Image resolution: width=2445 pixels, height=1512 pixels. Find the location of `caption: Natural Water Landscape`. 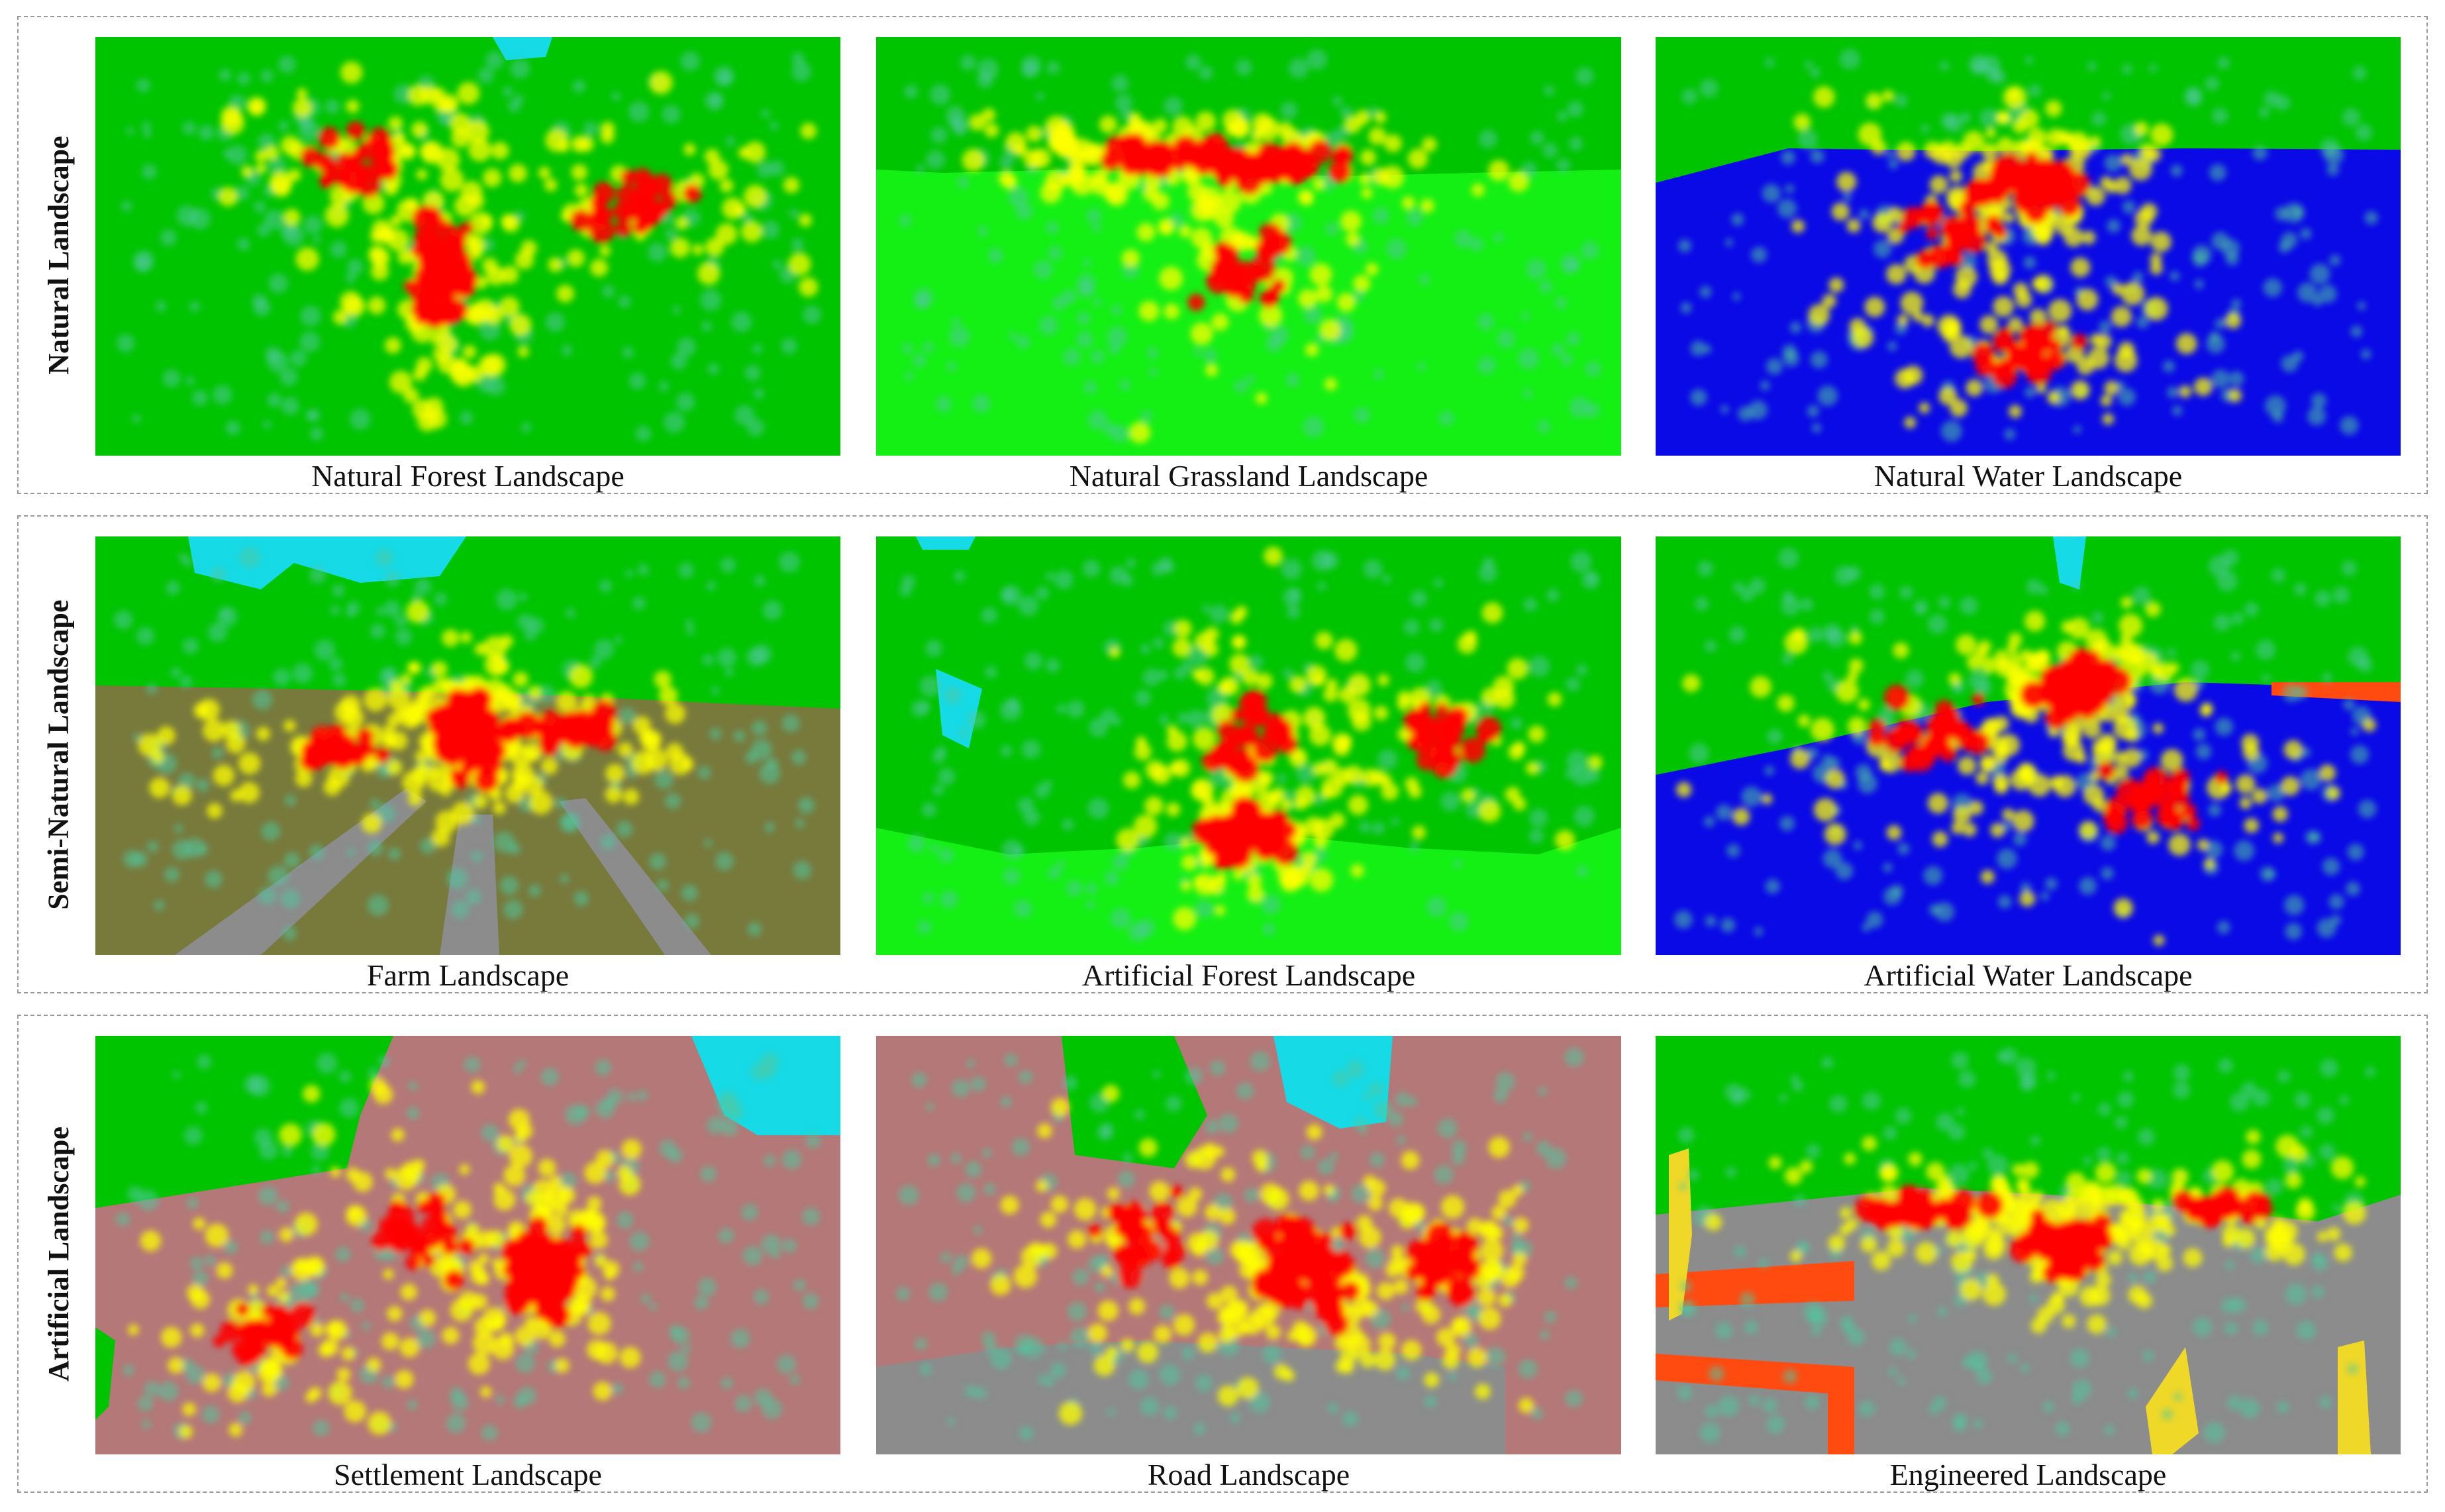

caption: Natural Water Landscape is located at coordinates (2028, 476).